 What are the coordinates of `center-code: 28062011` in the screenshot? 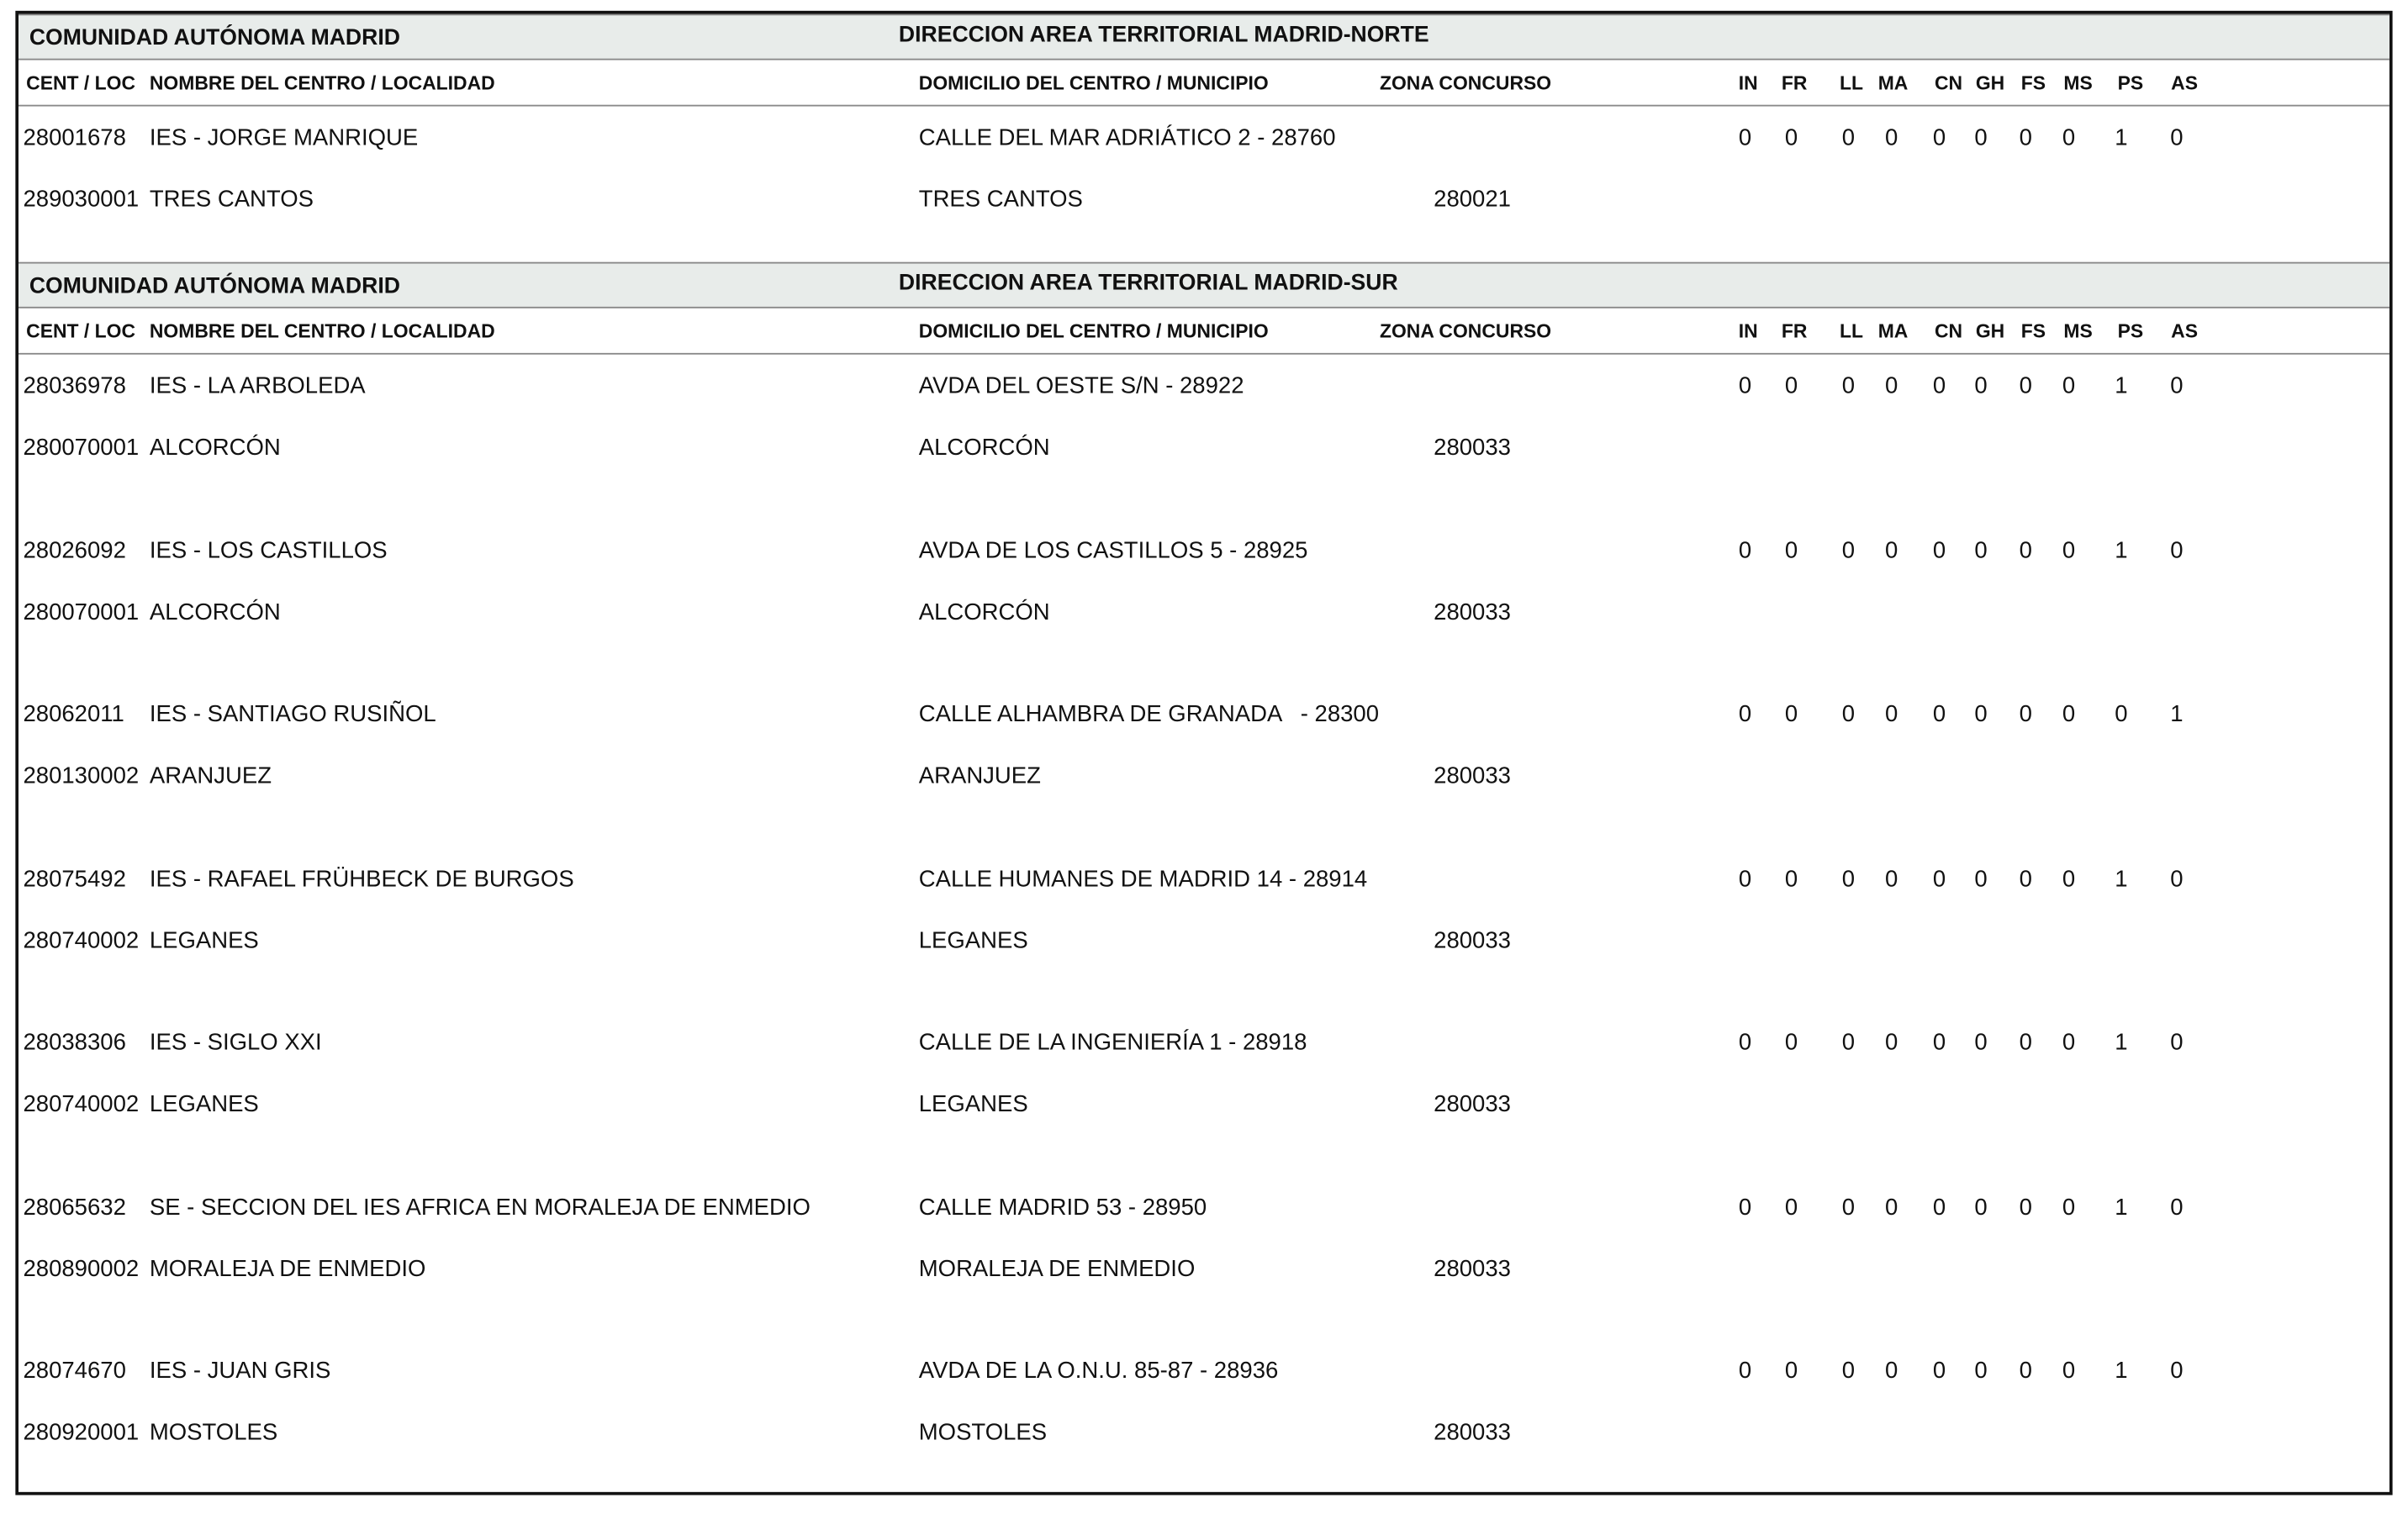 It's located at (73, 714).